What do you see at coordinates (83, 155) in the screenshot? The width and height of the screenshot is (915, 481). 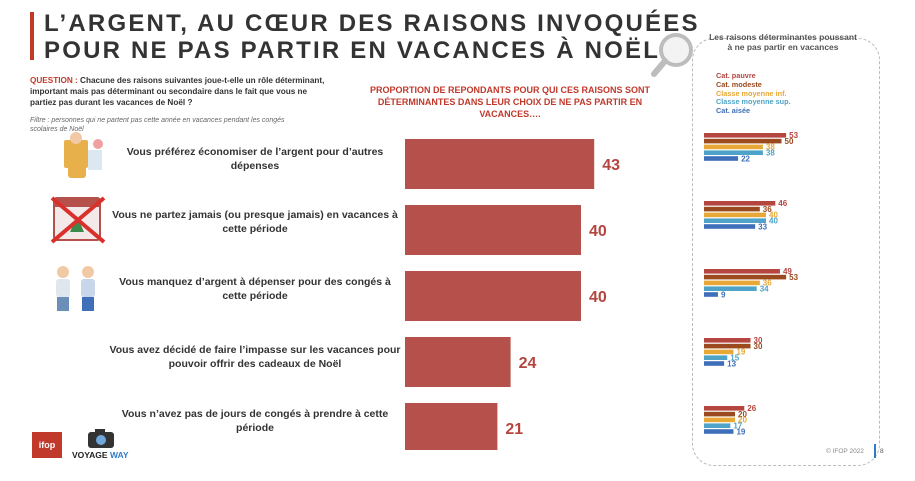 I see `saving-woman-icon` at bounding box center [83, 155].